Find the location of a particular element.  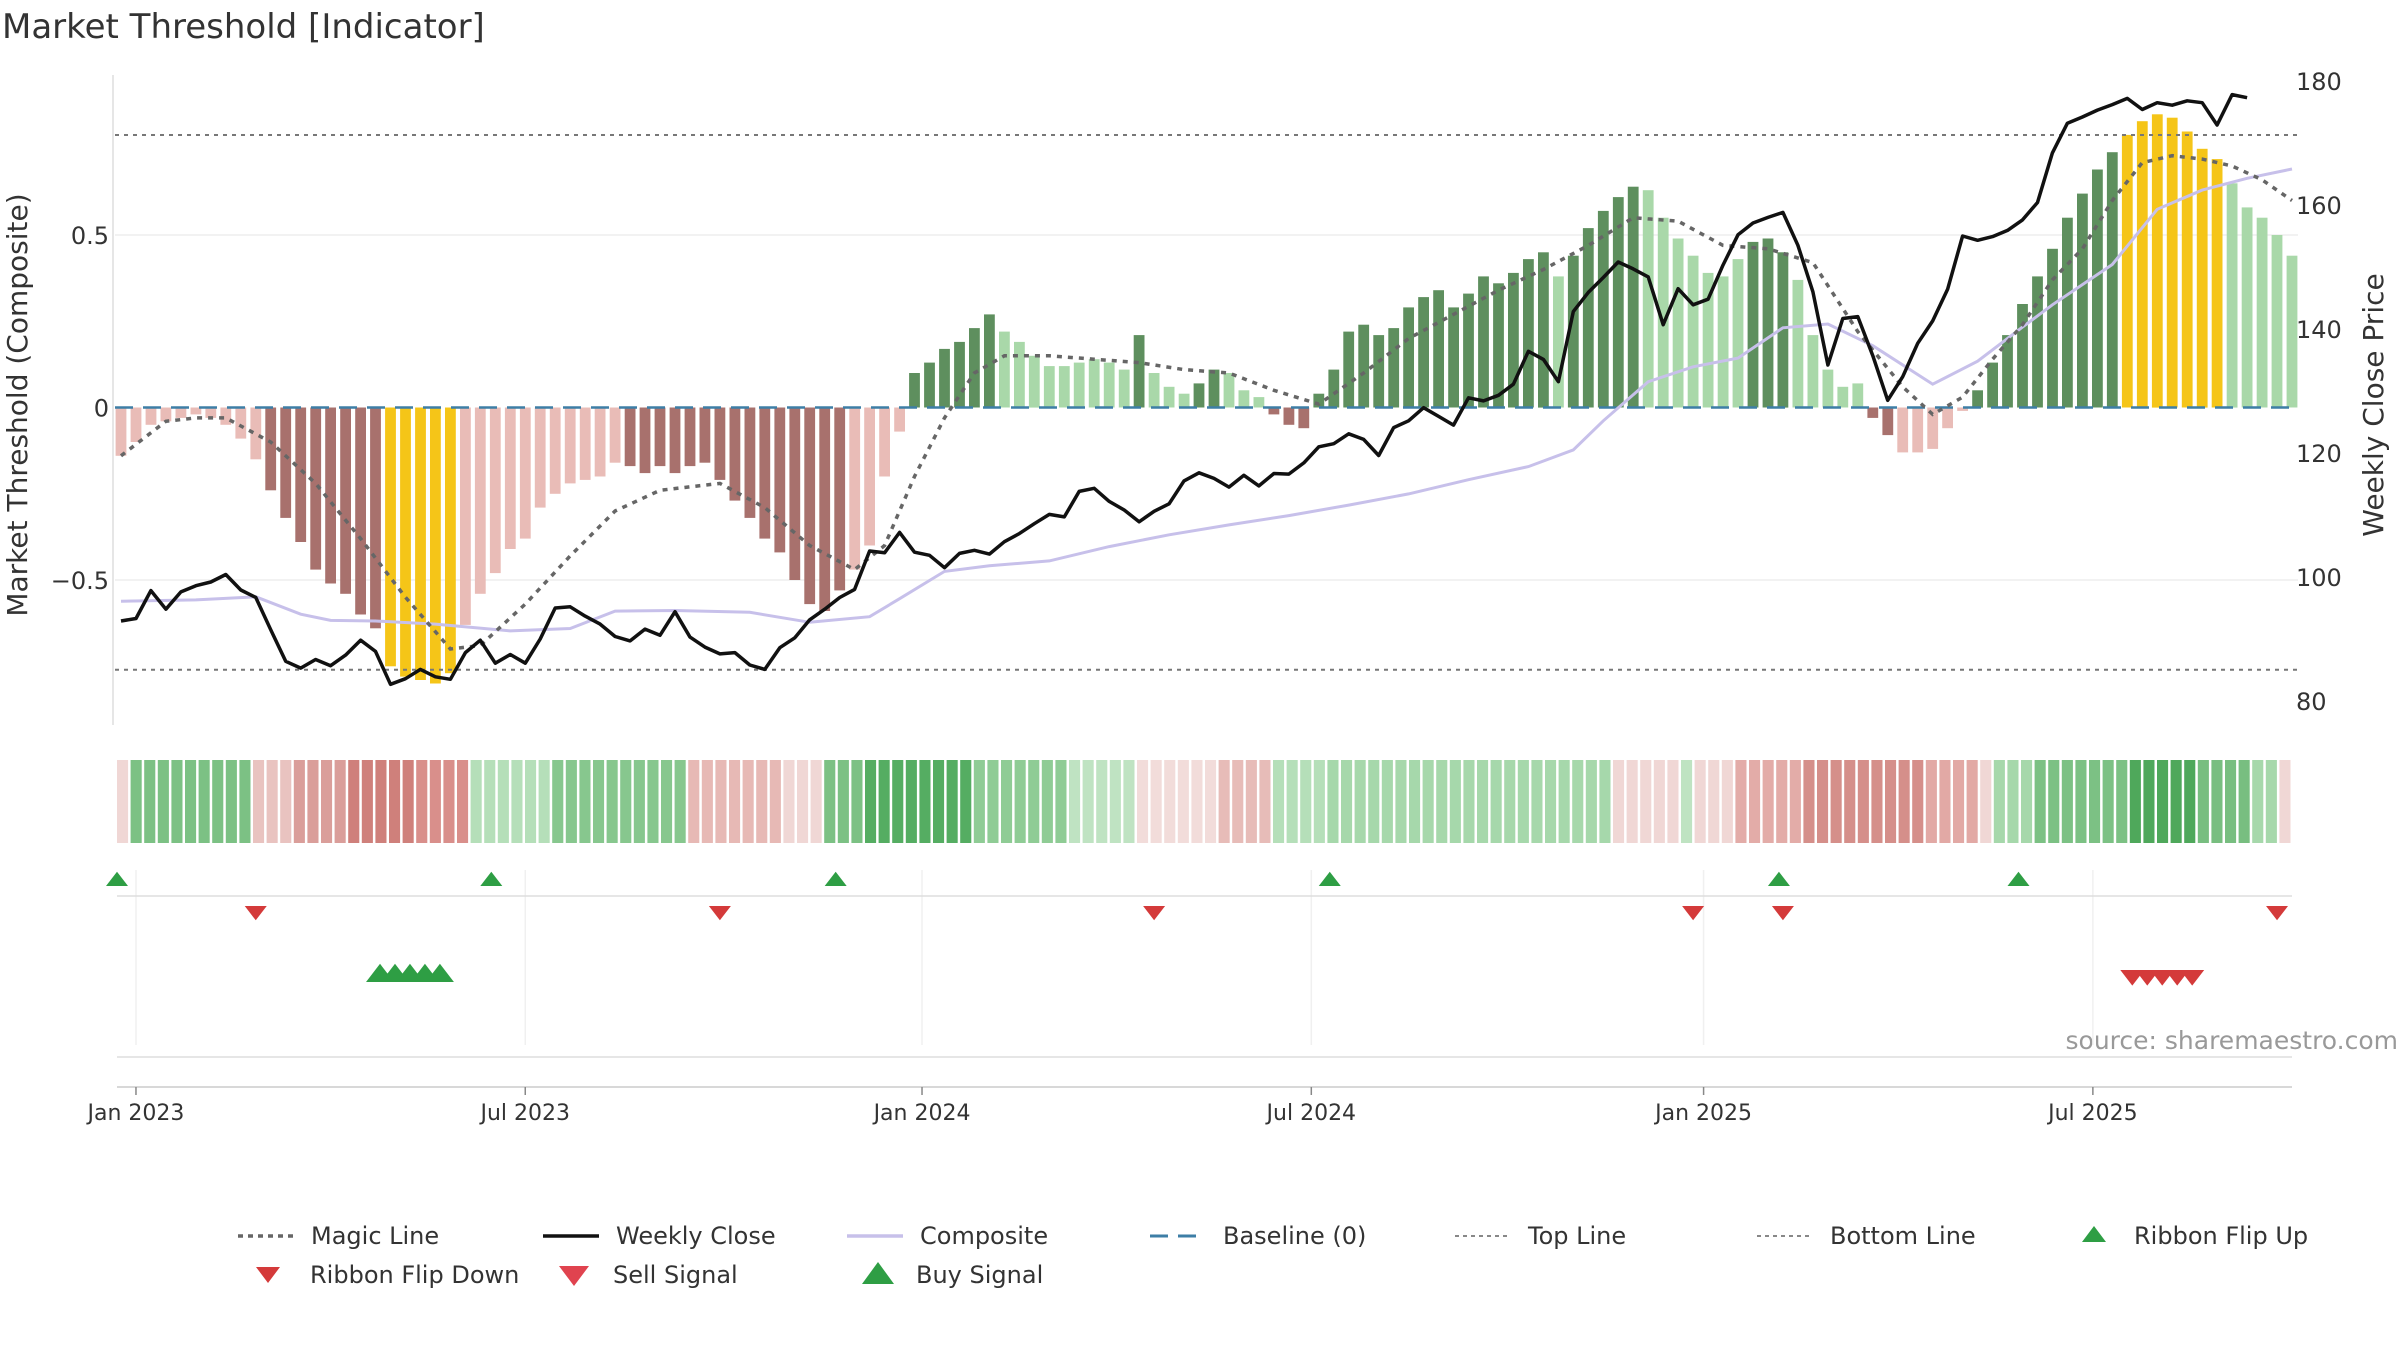

legend-item: Buy Signal is located at coordinates (952, 1275).